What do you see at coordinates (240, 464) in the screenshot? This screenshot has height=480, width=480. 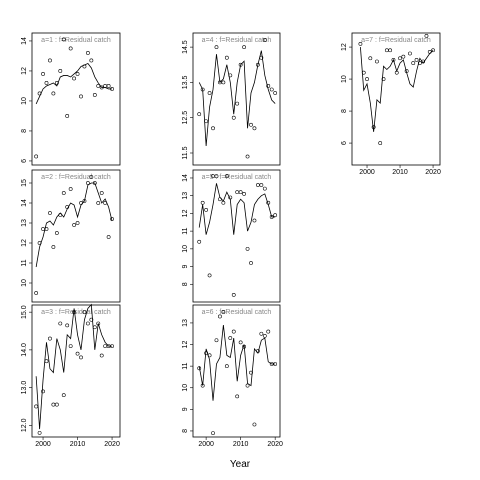 I see `x-axis-label: Year` at bounding box center [240, 464].